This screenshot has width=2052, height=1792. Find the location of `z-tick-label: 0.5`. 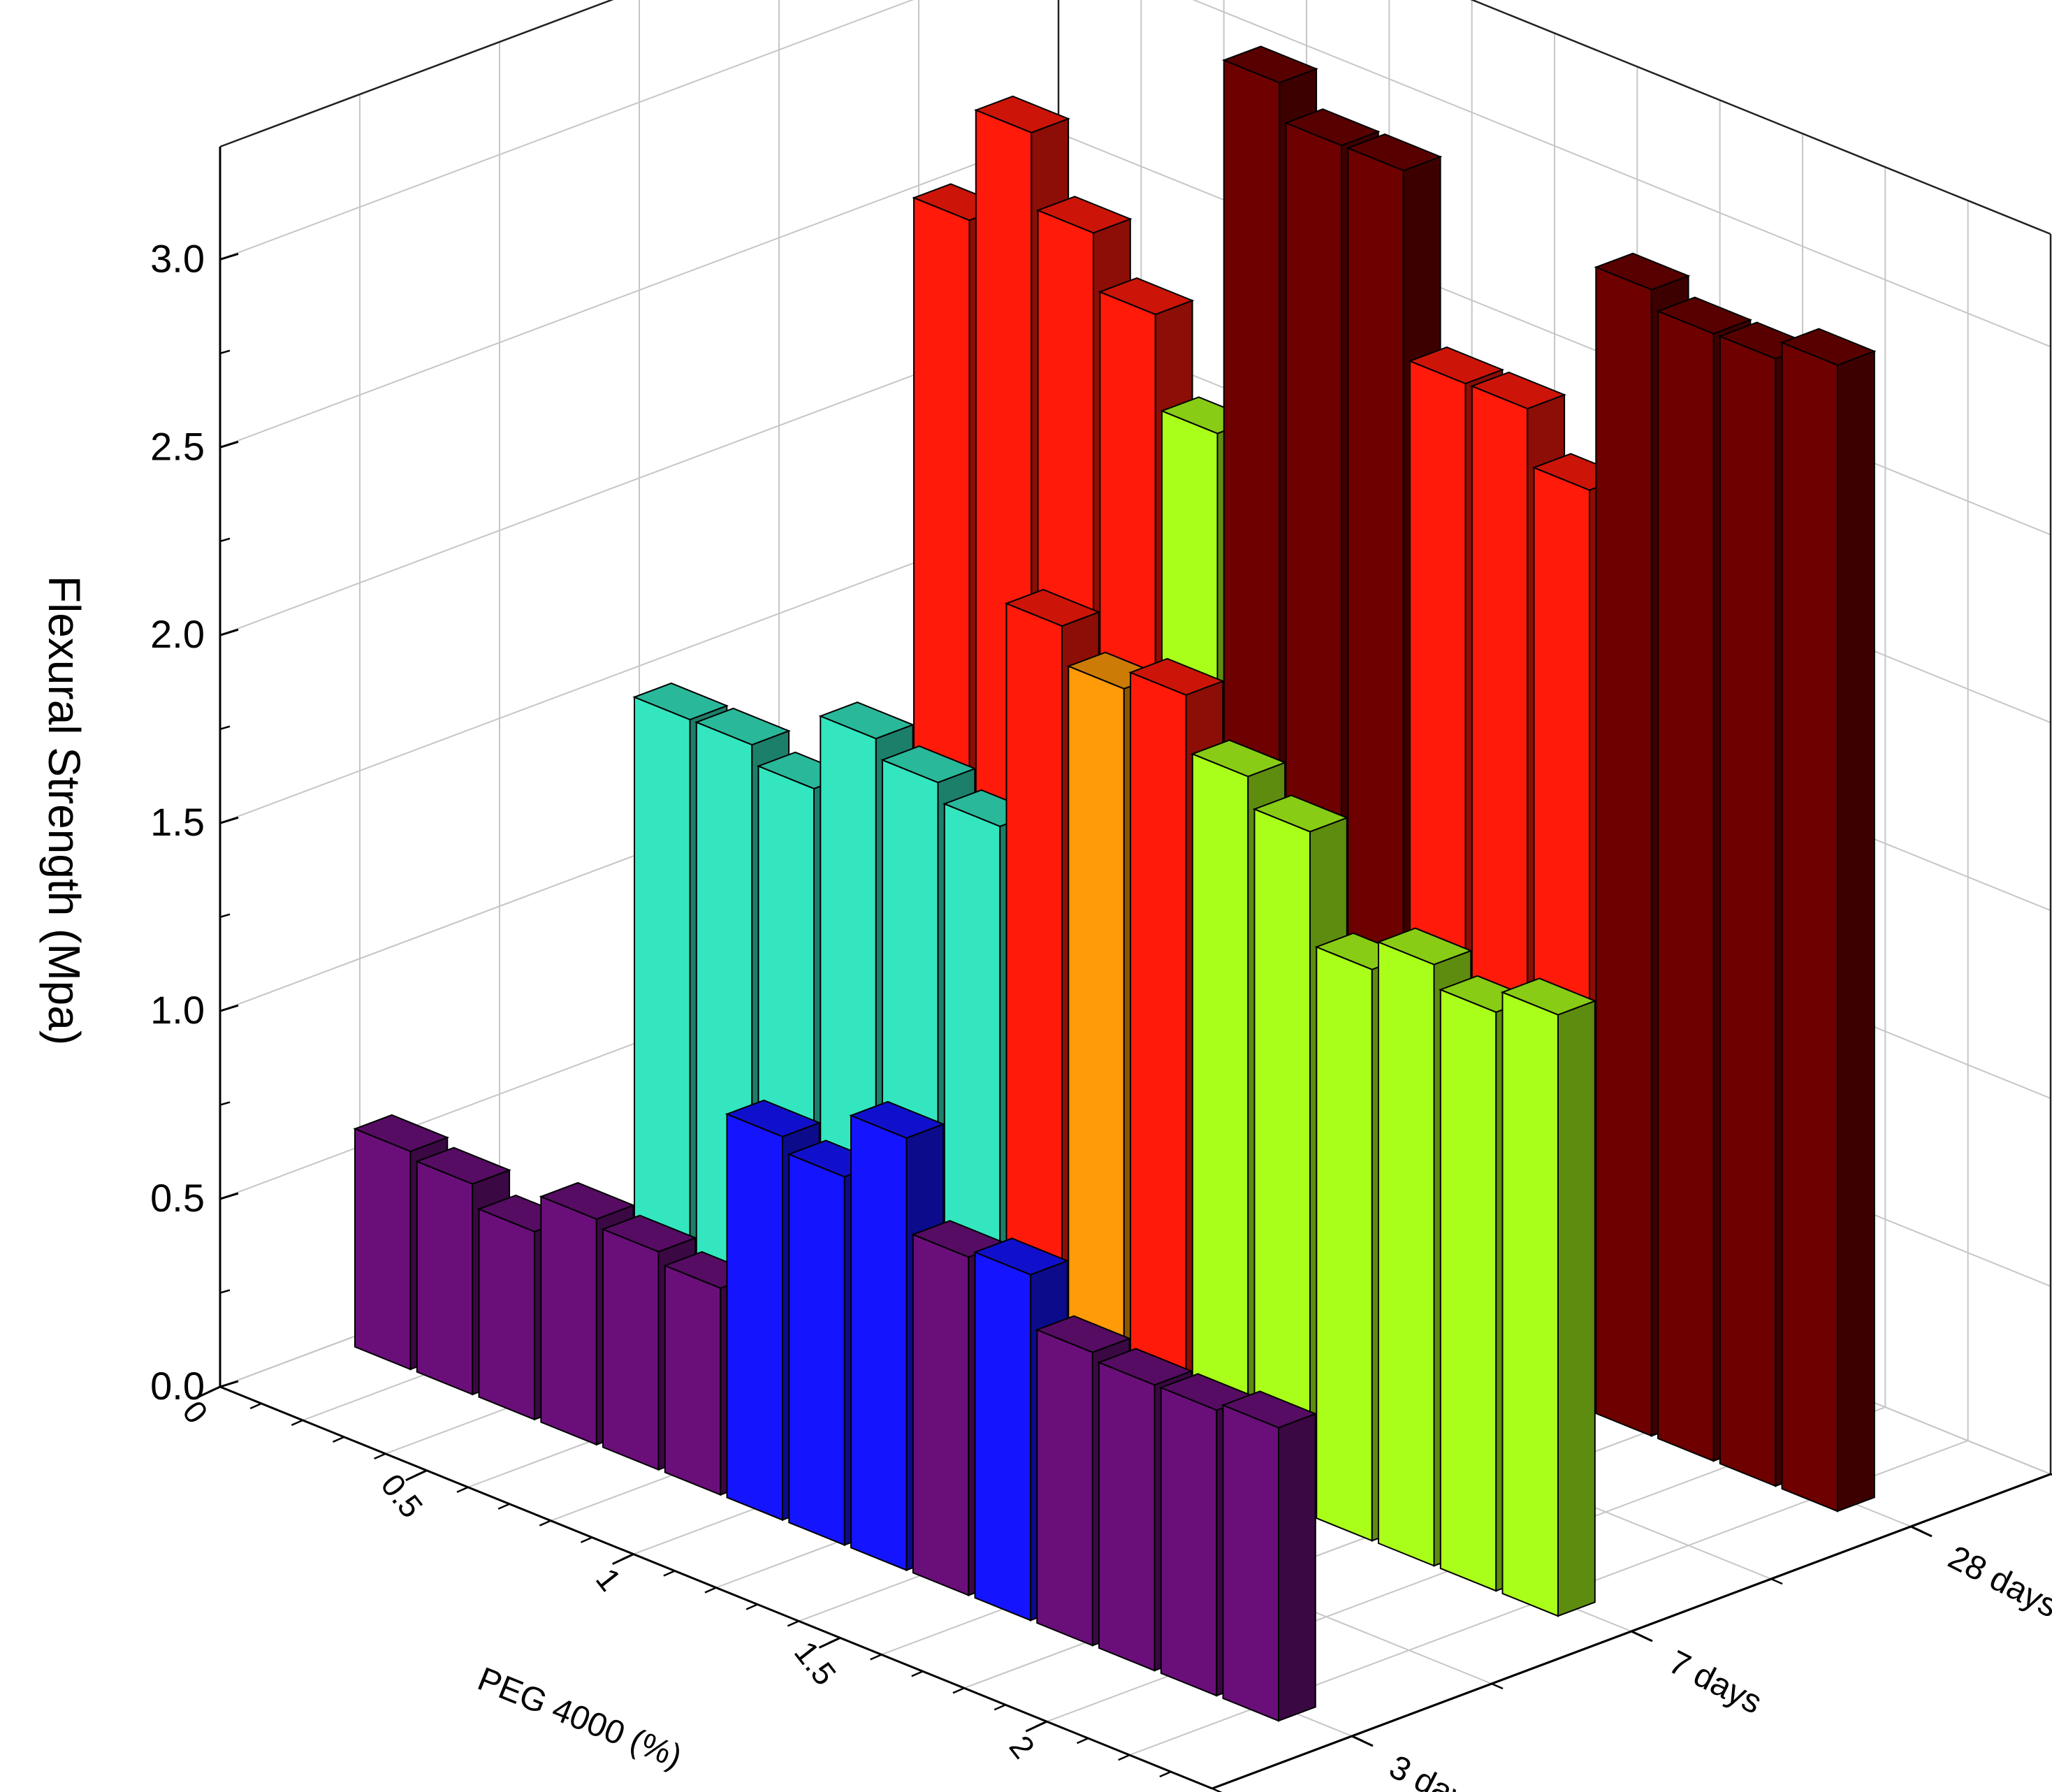

z-tick-label: 0.5 is located at coordinates (177, 1198).